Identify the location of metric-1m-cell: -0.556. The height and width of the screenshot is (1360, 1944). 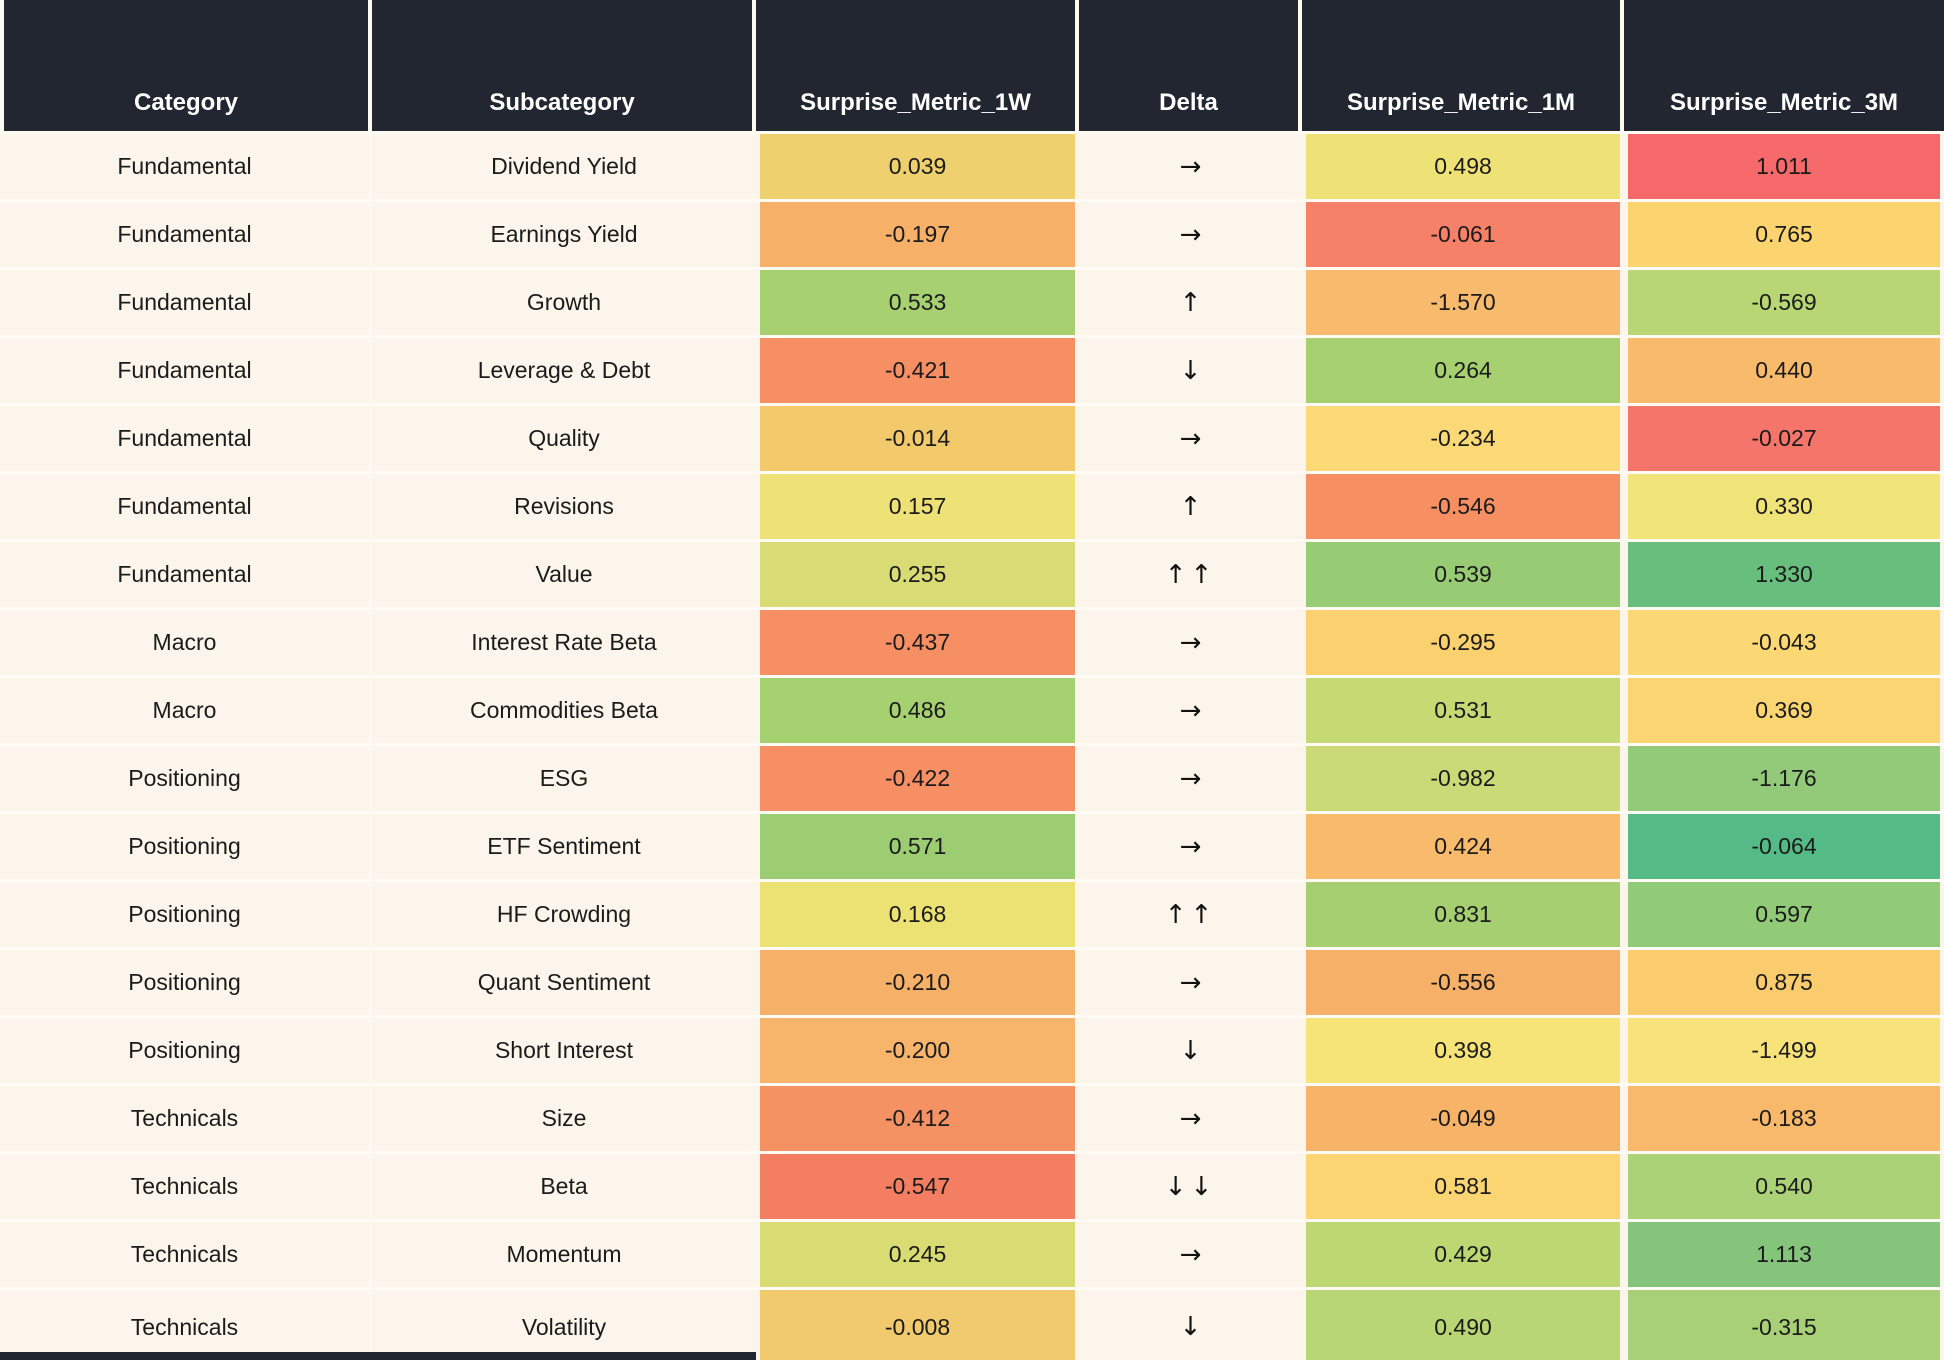
(1463, 984).